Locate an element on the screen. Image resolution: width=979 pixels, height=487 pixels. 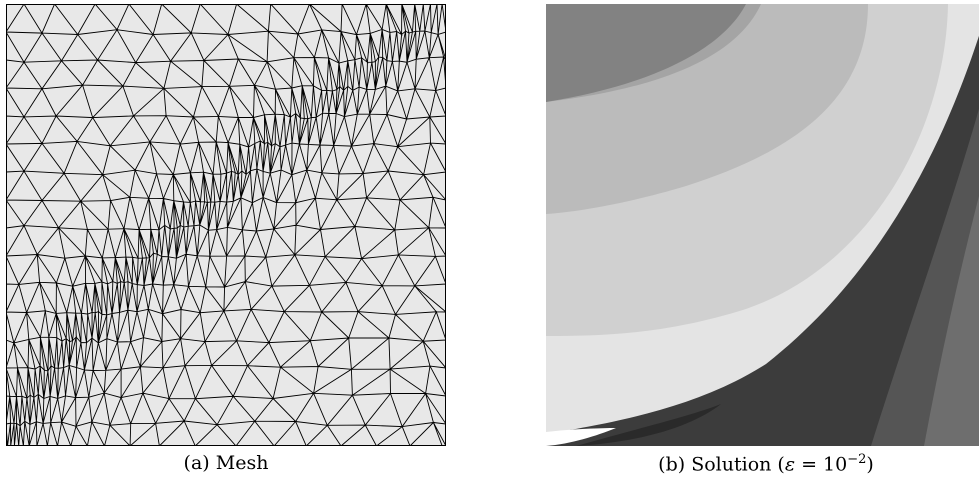
caption-mesh-text: Mesh is located at coordinates (242, 463).